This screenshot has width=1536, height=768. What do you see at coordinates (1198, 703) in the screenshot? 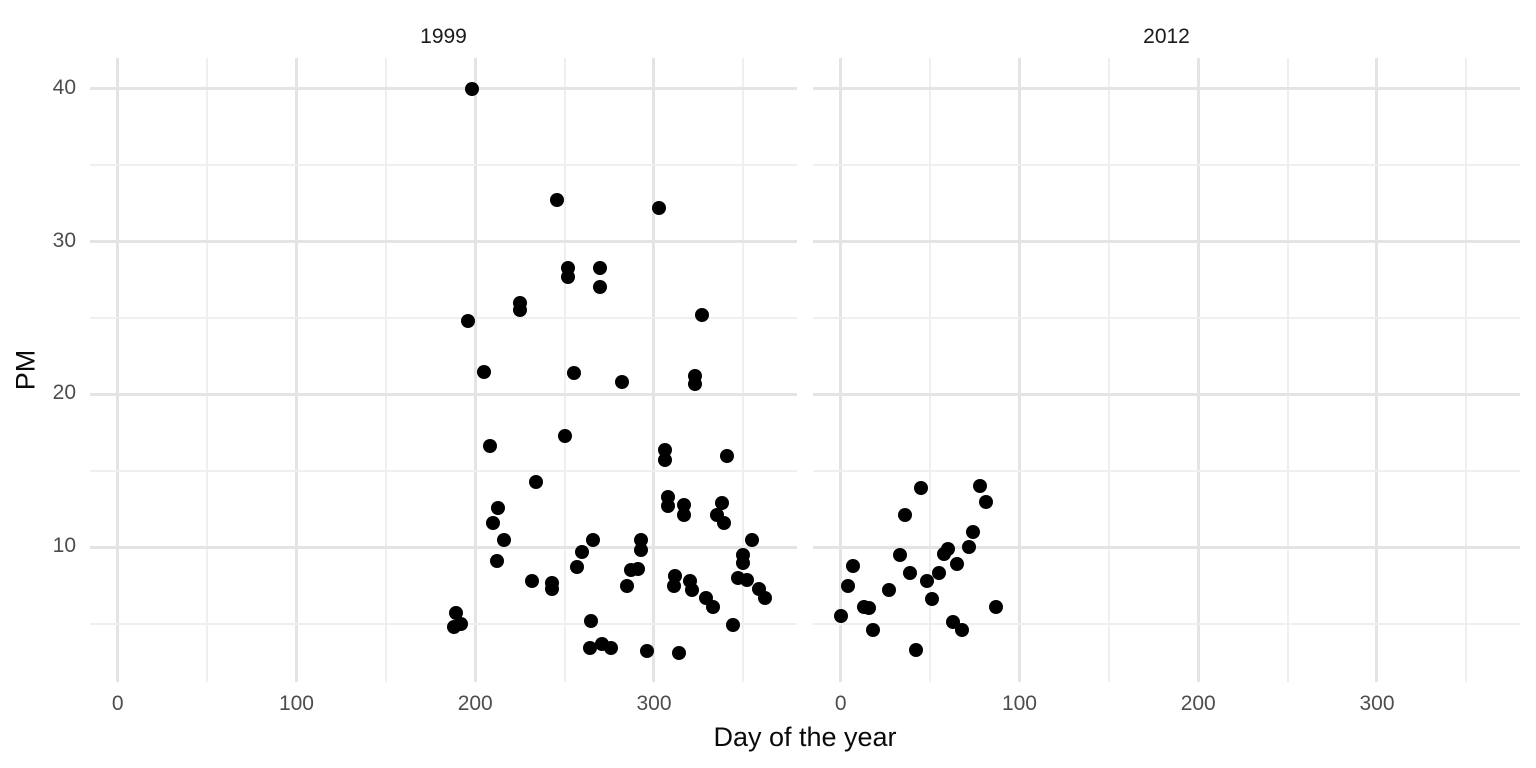
I see `x-tick-label: 200` at bounding box center [1198, 703].